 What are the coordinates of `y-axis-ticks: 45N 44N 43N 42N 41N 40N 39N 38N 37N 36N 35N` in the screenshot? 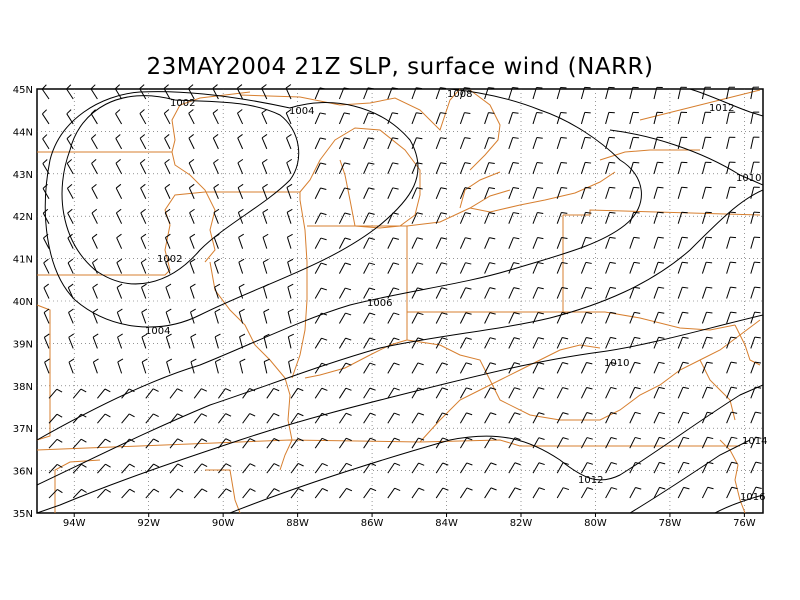 It's located at (23, 302).